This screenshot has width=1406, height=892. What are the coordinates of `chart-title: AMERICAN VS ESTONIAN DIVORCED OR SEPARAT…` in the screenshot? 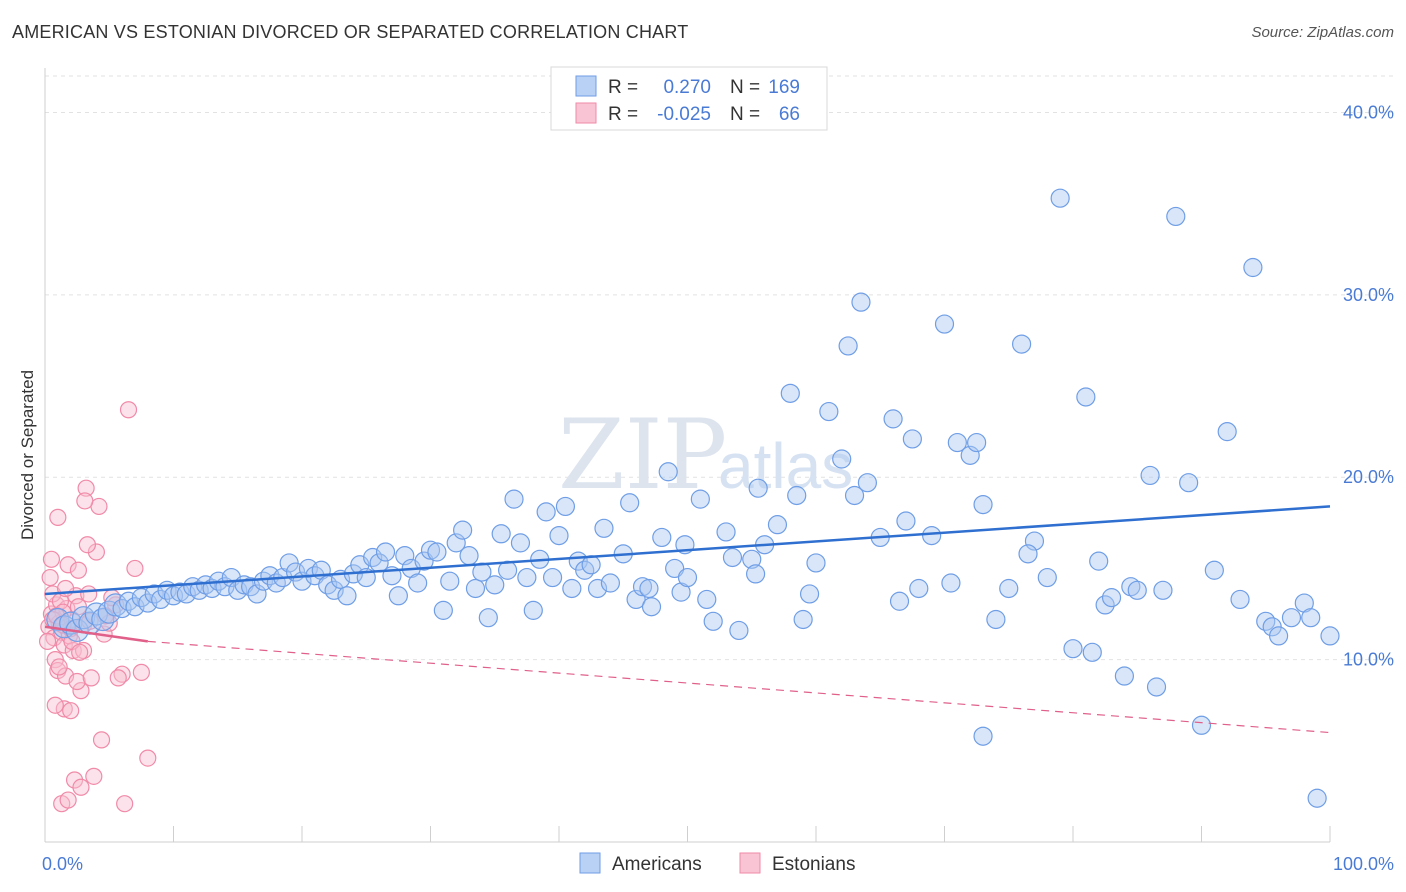 It's located at (350, 32).